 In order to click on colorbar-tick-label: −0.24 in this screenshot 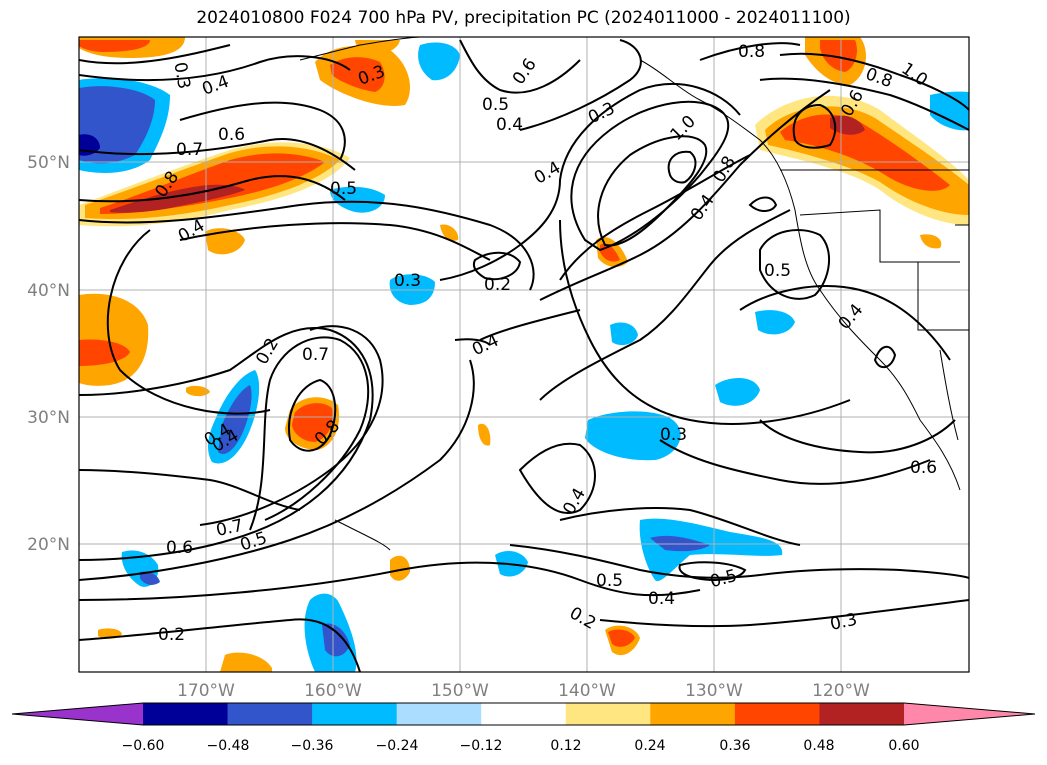, I will do `click(397, 746)`.